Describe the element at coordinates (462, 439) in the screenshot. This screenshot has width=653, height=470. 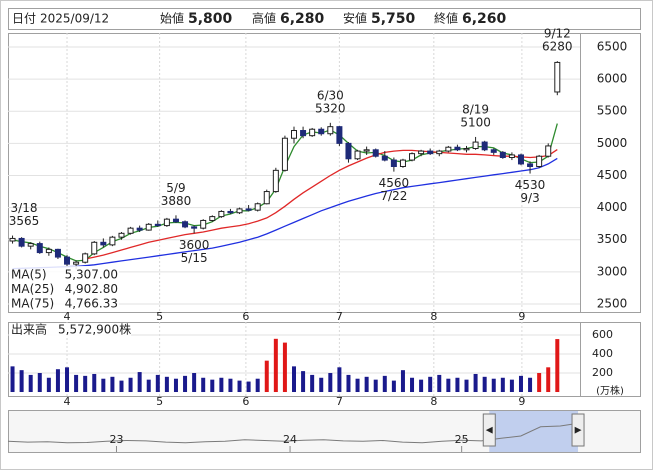
I see `navigator-label: 25` at that location.